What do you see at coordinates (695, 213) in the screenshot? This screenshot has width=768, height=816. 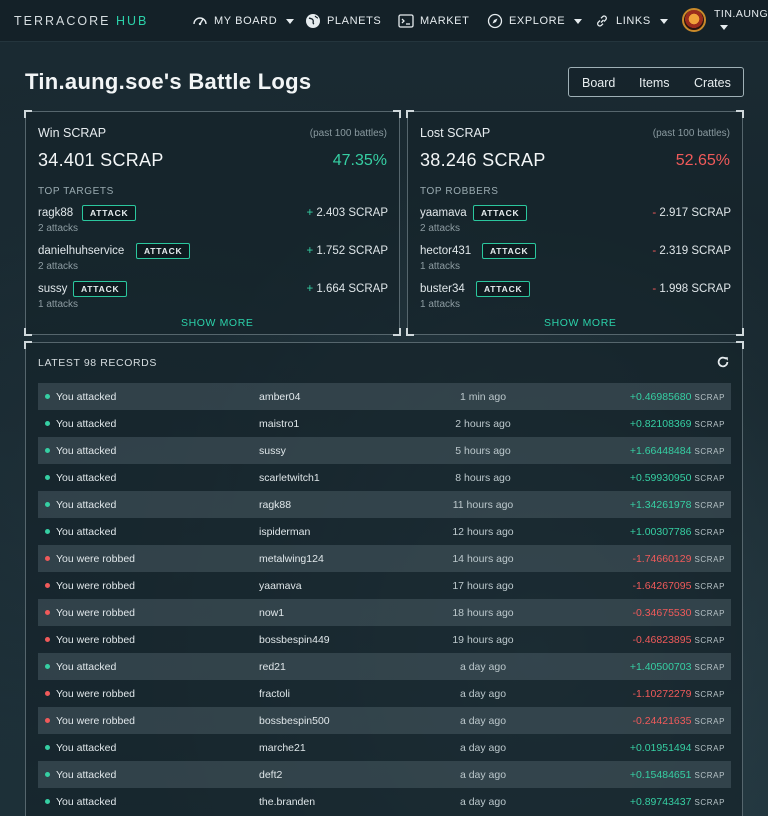 I see `amount-value: 2.917 SCRAP` at bounding box center [695, 213].